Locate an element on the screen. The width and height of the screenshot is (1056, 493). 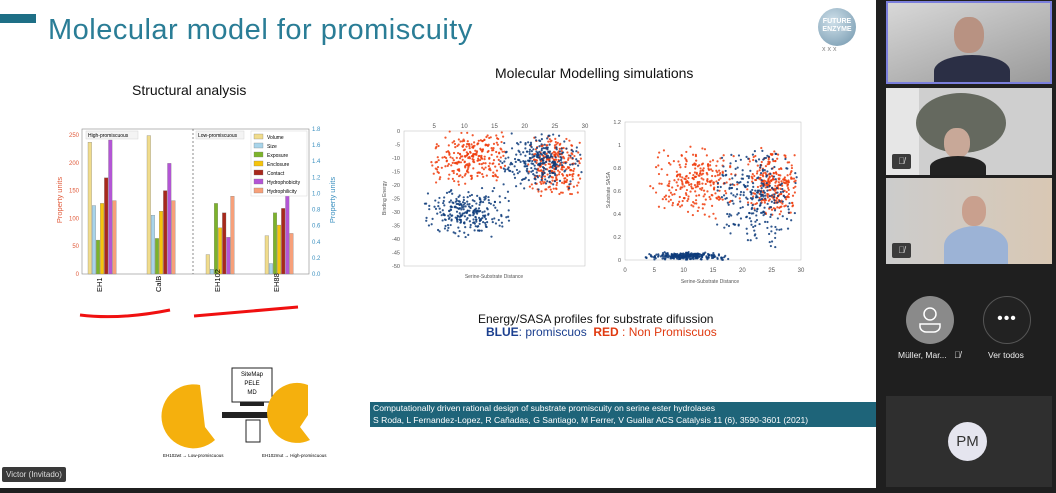
x-tick-label: 10 is located at coordinates (683, 271).